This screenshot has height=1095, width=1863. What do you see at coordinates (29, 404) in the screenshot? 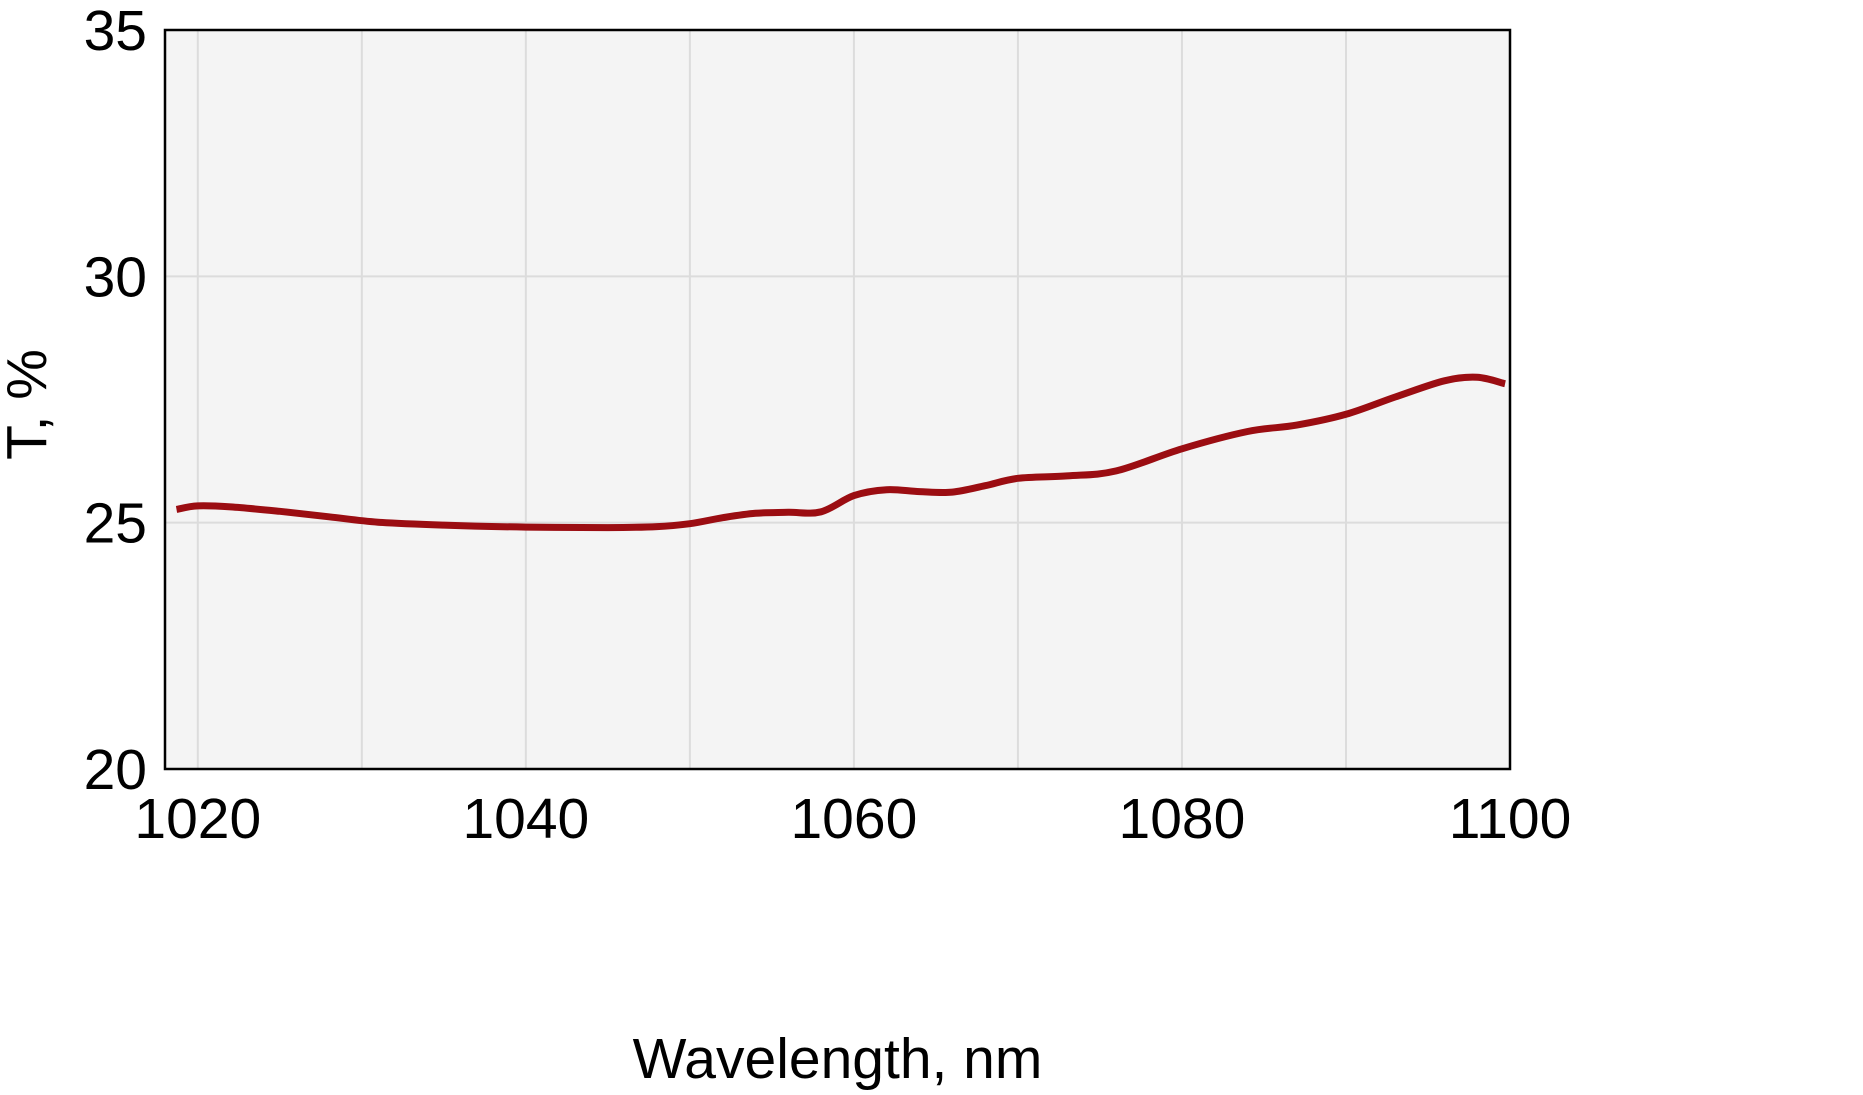
I see `y-axis-label: T, %` at bounding box center [29, 404].